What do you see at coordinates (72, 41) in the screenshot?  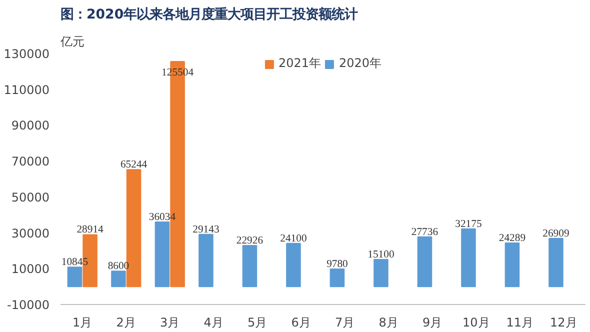 I see `y-axis-title: 亿元` at bounding box center [72, 41].